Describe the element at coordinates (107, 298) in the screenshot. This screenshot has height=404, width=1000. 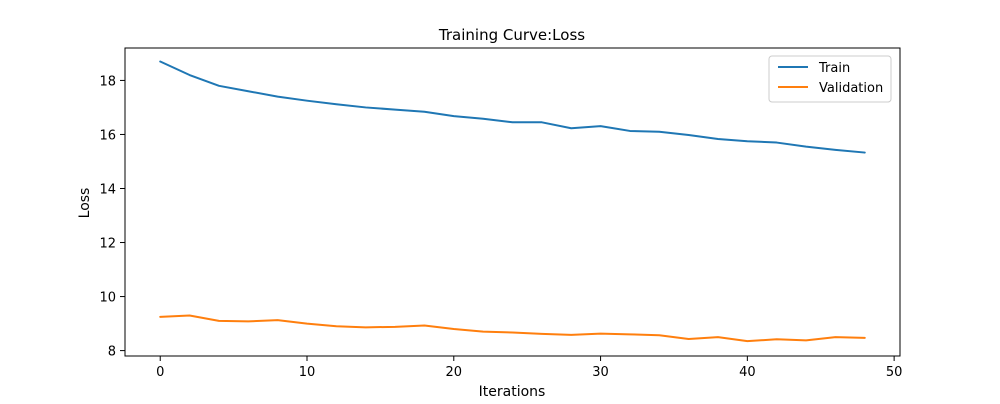
I see `y-tick-label: 10` at that location.